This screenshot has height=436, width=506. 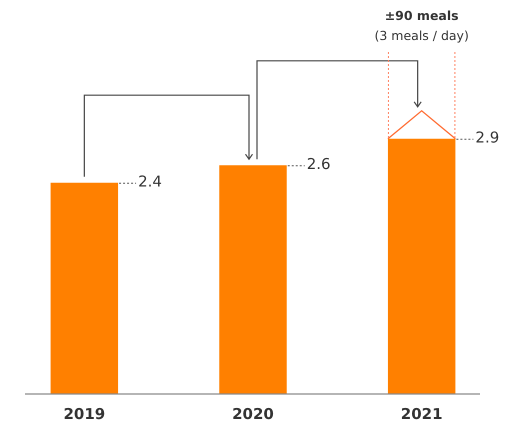 What do you see at coordinates (84, 413) in the screenshot?
I see `x-tick-label: 2019` at bounding box center [84, 413].